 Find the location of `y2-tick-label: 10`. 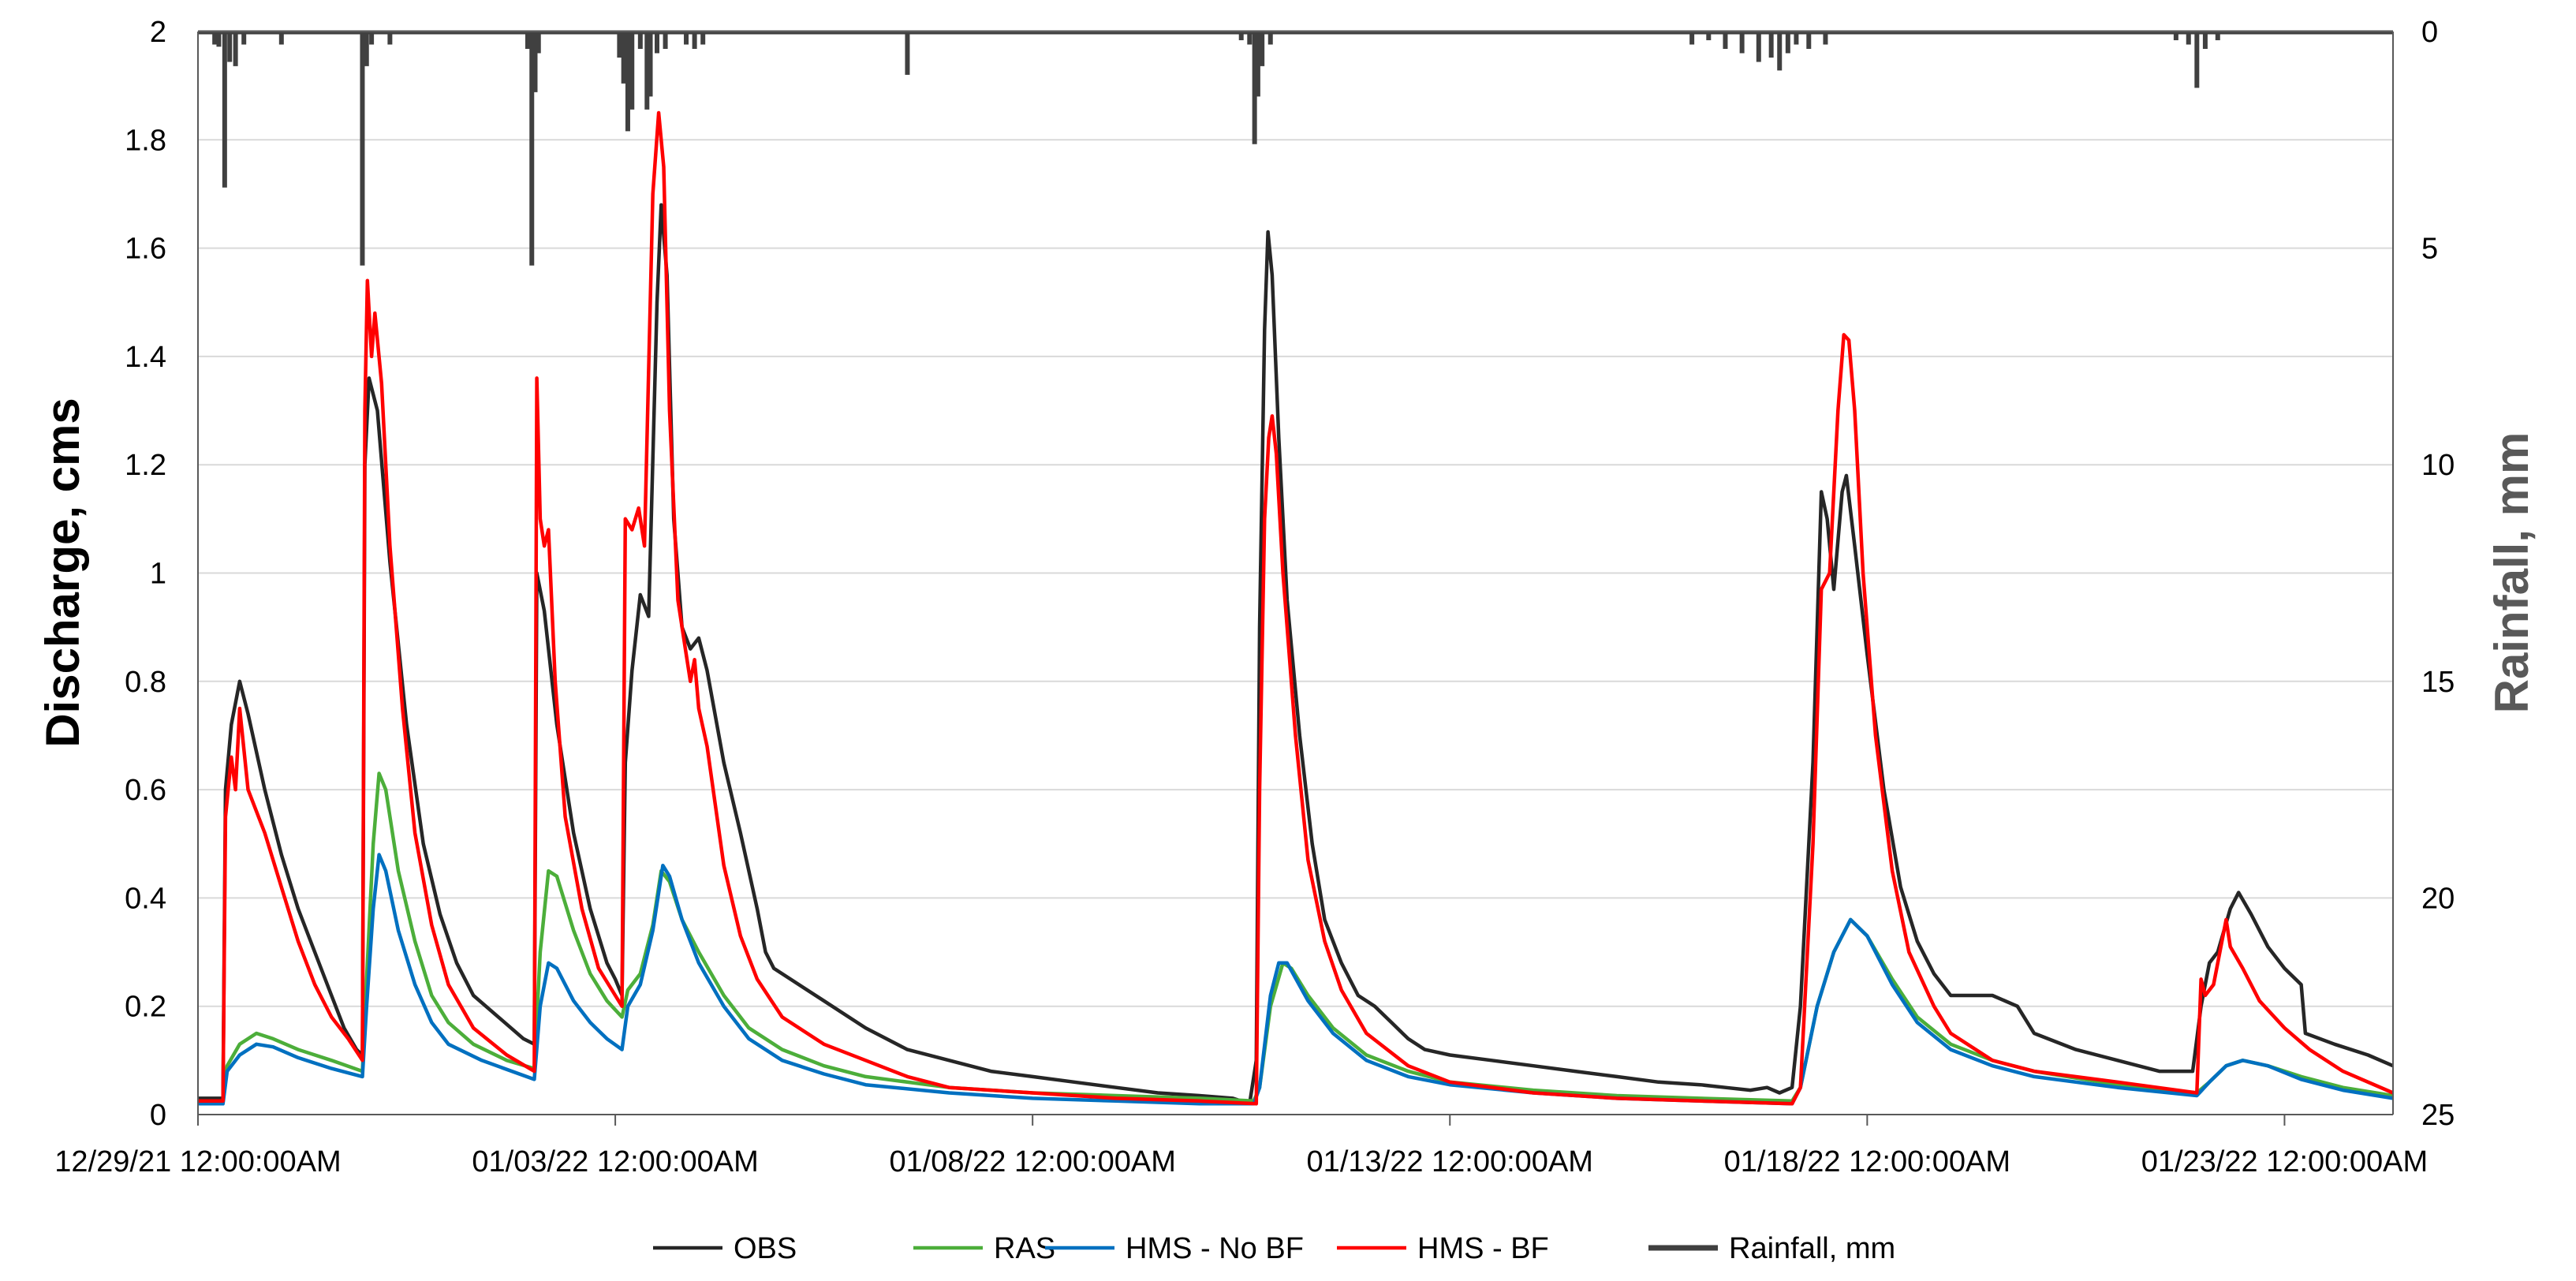

y2-tick-label: 10 is located at coordinates (2438, 466).